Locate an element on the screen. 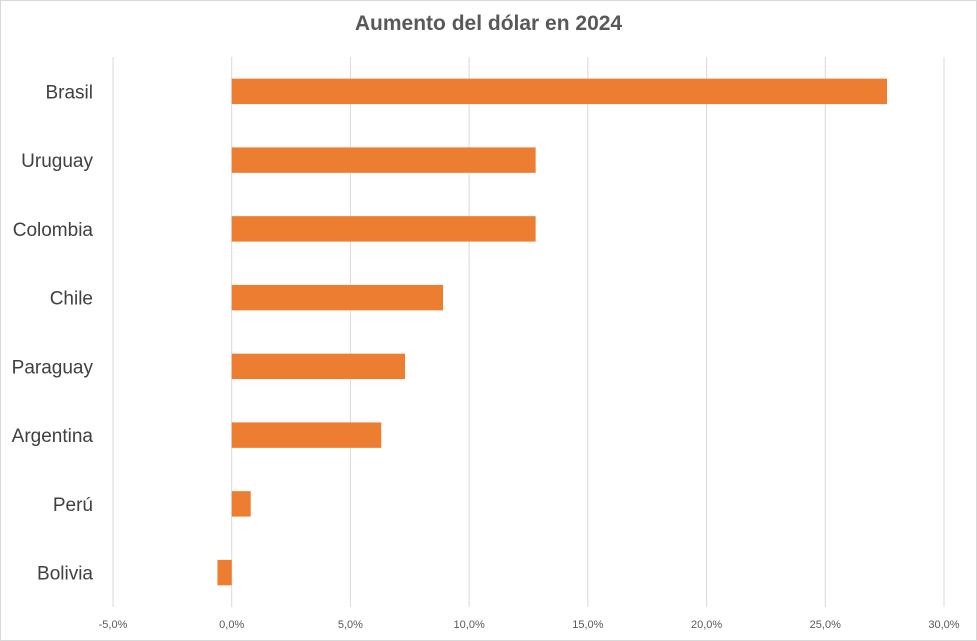 The image size is (977, 641). chart-title: Aumento del dólar en 2024 is located at coordinates (488, 23).